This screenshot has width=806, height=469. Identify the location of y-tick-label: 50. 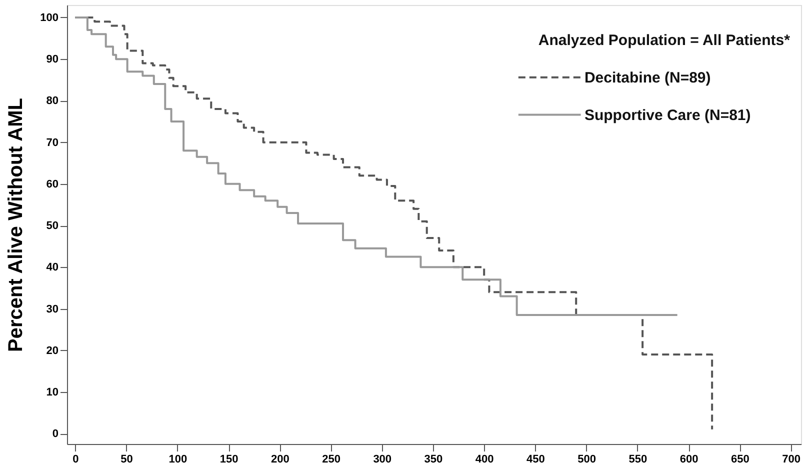
(52, 226).